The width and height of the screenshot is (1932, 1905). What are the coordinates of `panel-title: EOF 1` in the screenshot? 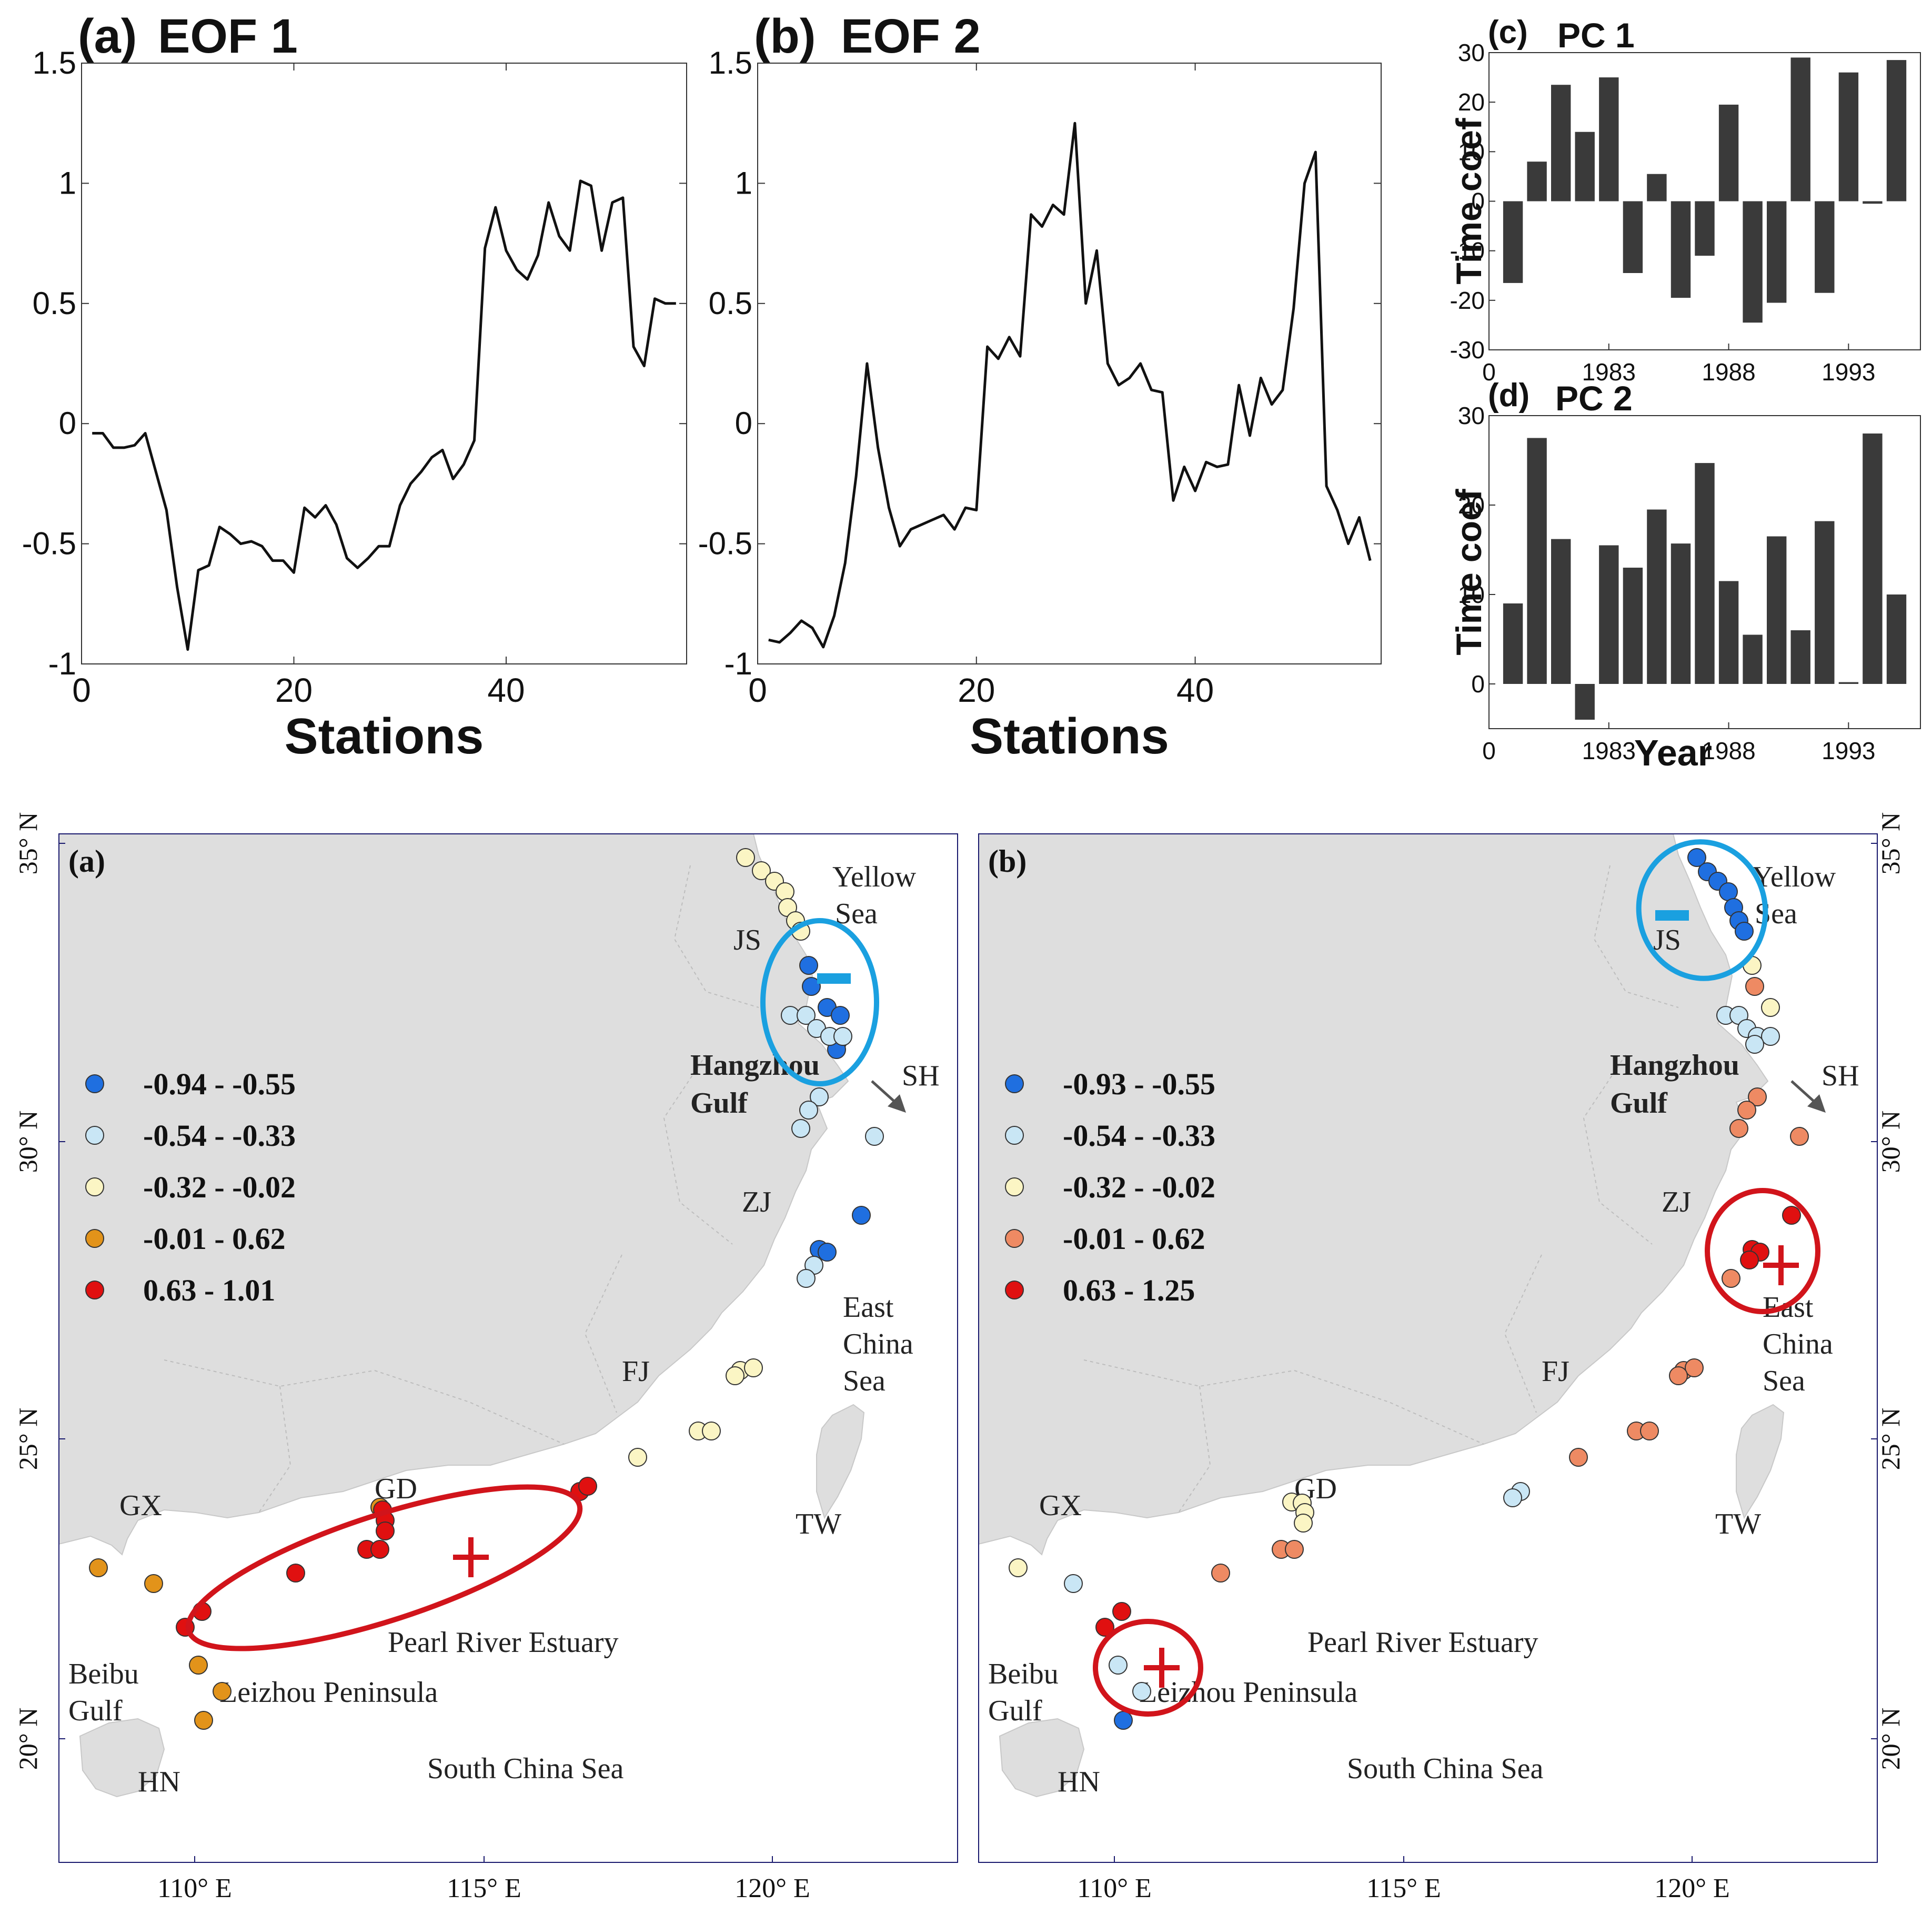 It's located at (228, 36).